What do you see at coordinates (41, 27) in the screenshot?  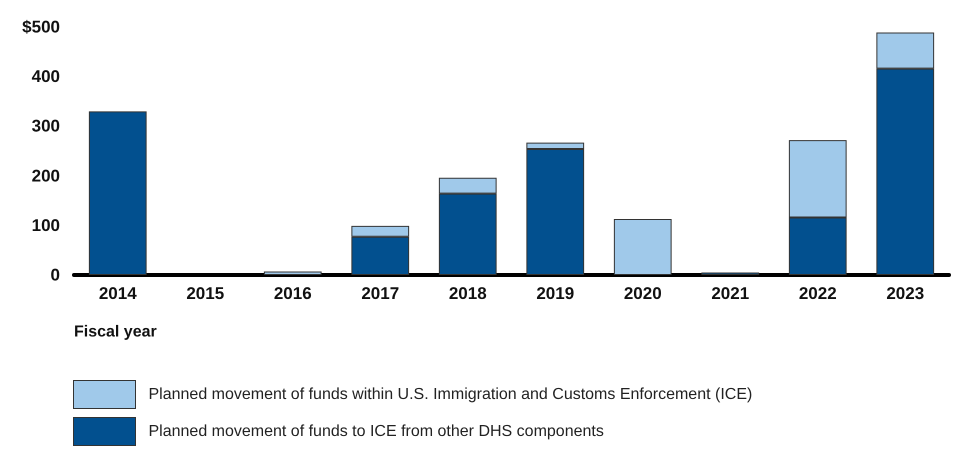 I see `y-tick-label: $500` at bounding box center [41, 27].